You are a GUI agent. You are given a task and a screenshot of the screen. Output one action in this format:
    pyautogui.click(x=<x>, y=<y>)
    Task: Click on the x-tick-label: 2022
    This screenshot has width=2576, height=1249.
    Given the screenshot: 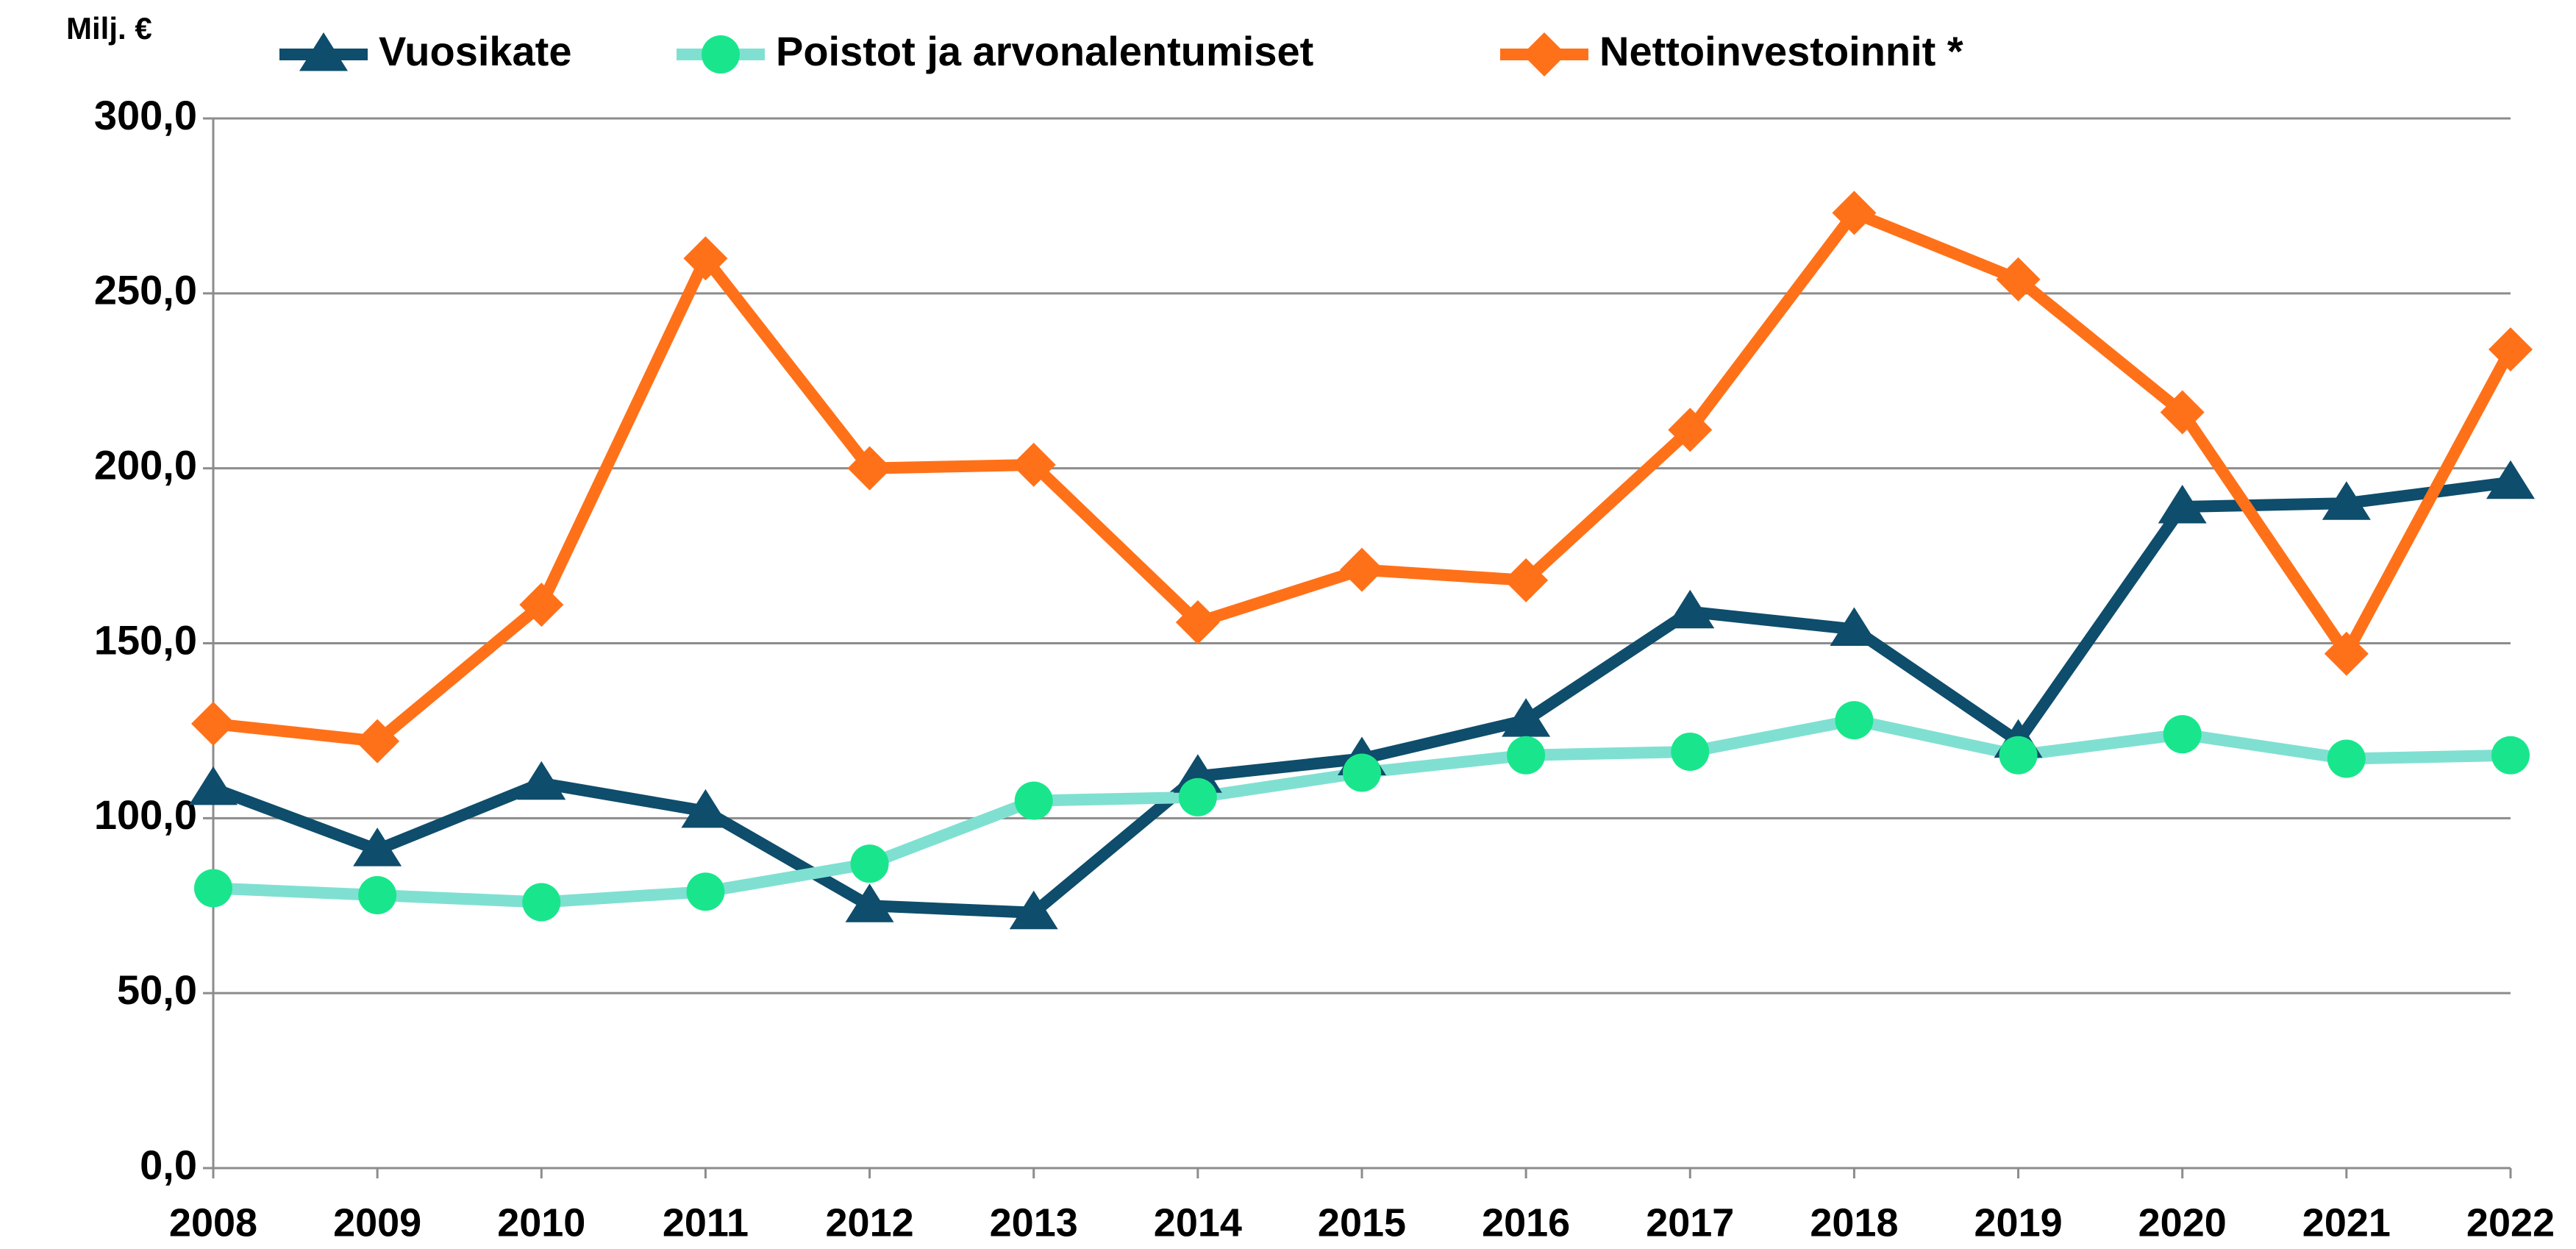 What is the action you would take?
    pyautogui.click(x=2510, y=1222)
    